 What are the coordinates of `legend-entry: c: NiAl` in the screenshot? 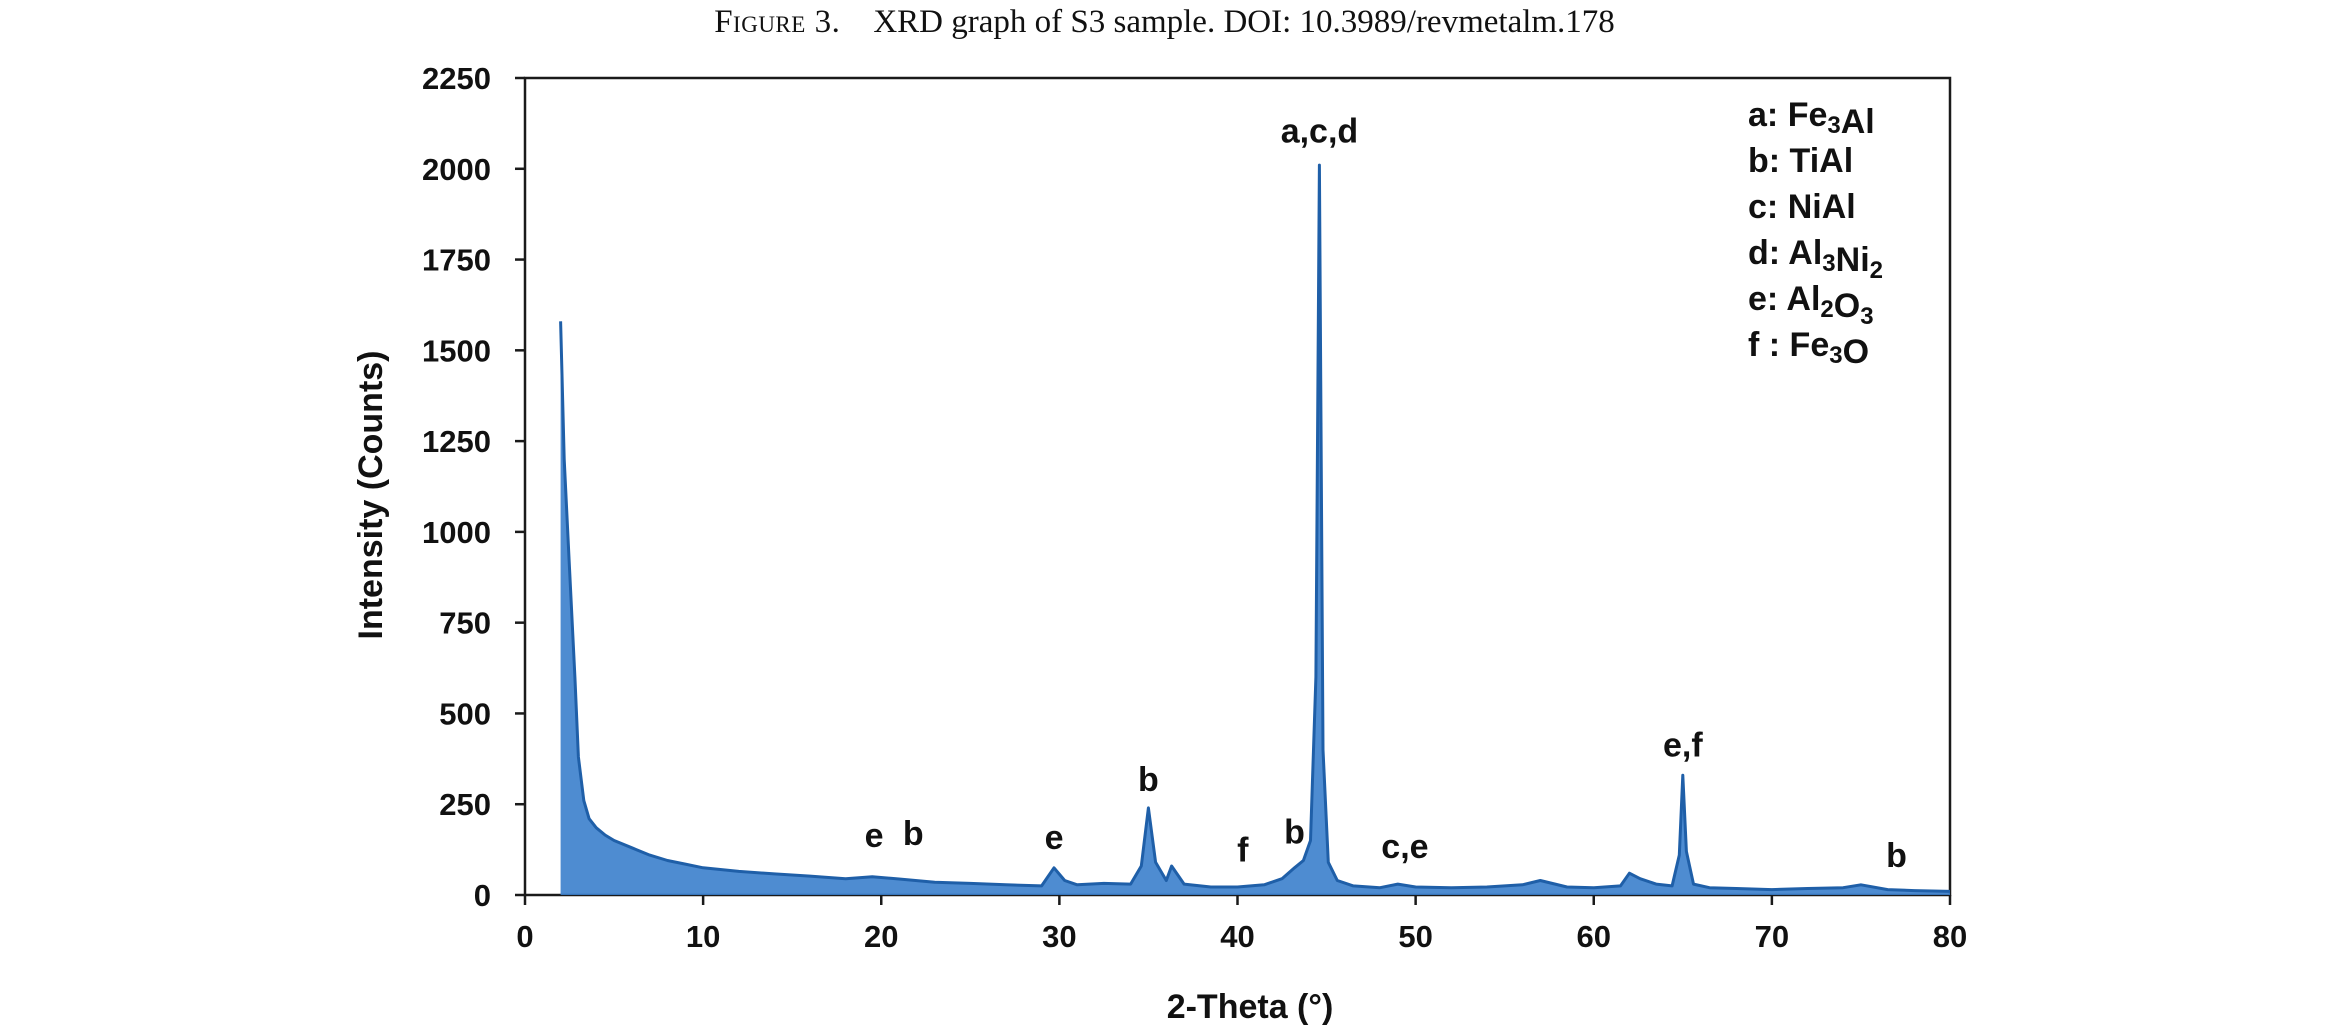 It's located at (1802, 207).